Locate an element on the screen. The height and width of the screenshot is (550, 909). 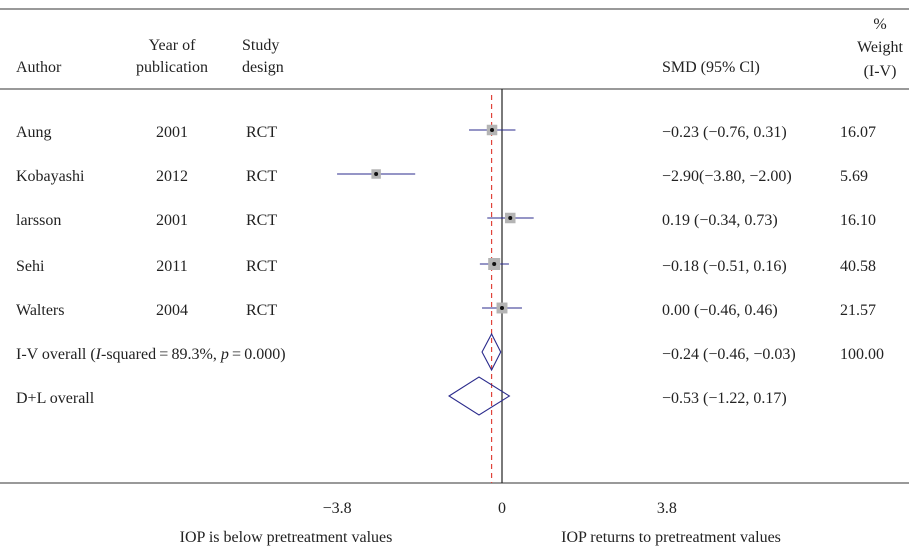
x-tick-label-0: −3.8 is located at coordinates (337, 508).